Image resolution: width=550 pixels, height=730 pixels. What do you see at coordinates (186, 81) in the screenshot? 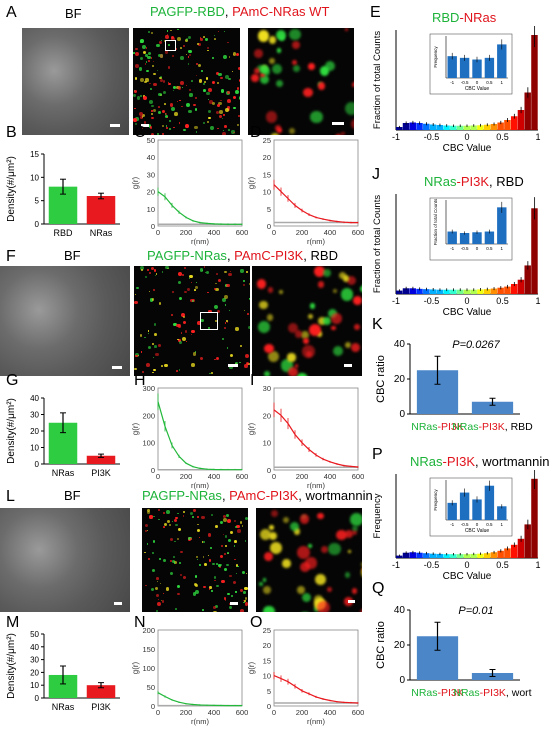
I see `panel-a-overlay-image` at bounding box center [186, 81].